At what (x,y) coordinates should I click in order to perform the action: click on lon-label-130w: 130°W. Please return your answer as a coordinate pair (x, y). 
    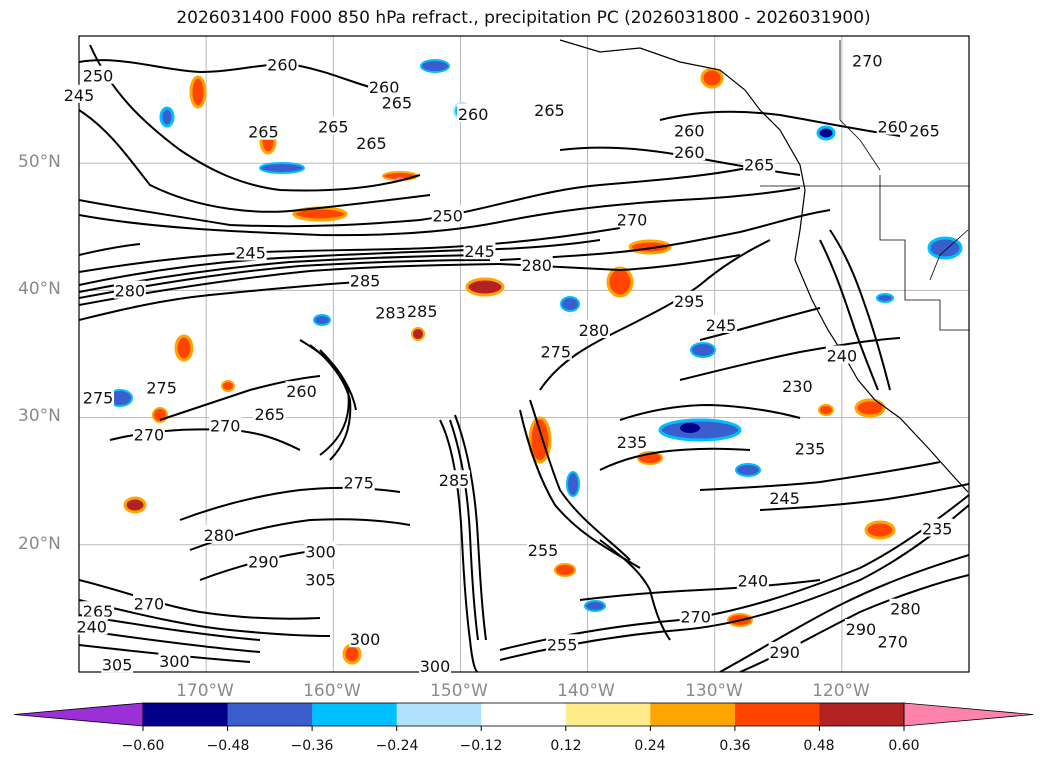
    Looking at the image, I should click on (714, 691).